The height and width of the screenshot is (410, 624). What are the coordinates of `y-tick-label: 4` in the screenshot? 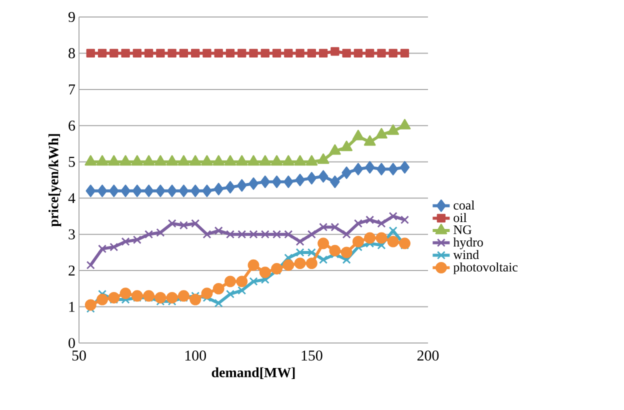 It's located at (72, 198).